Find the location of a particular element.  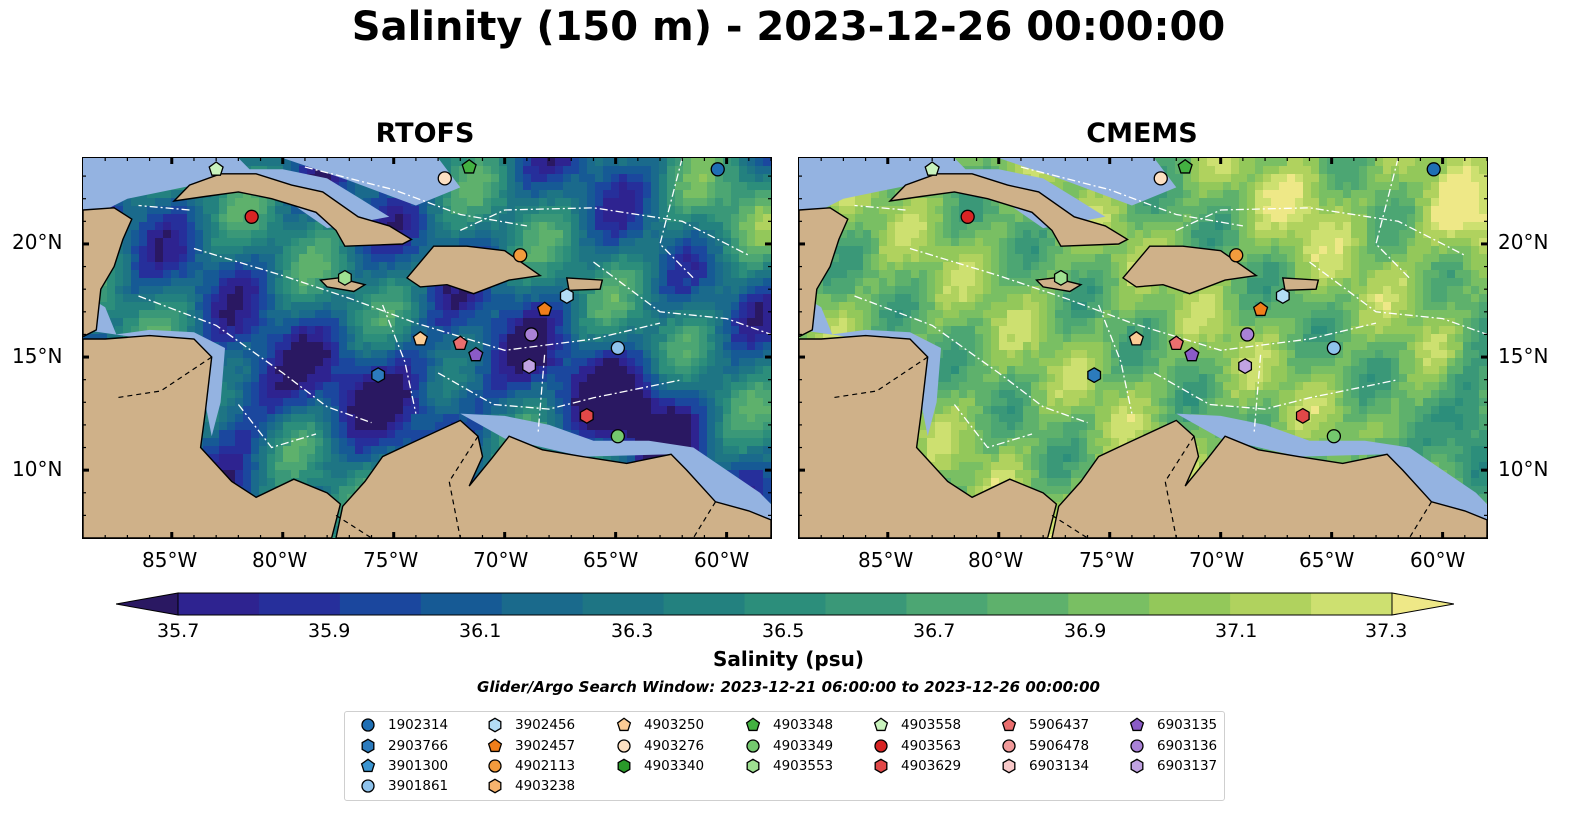

legend-label: 3902456 is located at coordinates (545, 725).